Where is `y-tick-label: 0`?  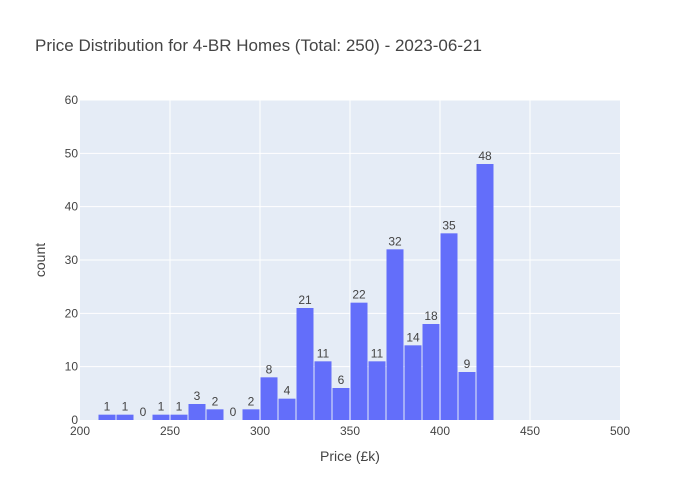
y-tick-label: 0 is located at coordinates (74, 420).